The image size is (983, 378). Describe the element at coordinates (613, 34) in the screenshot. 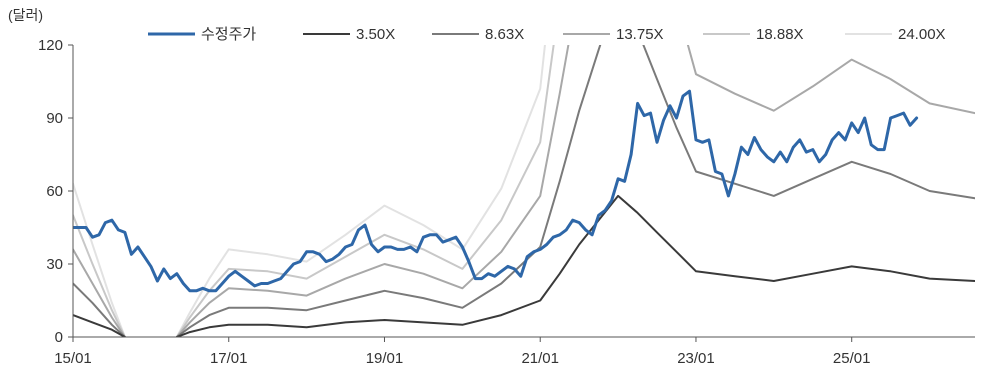

I see `legend-item-3: 13.75X` at that location.